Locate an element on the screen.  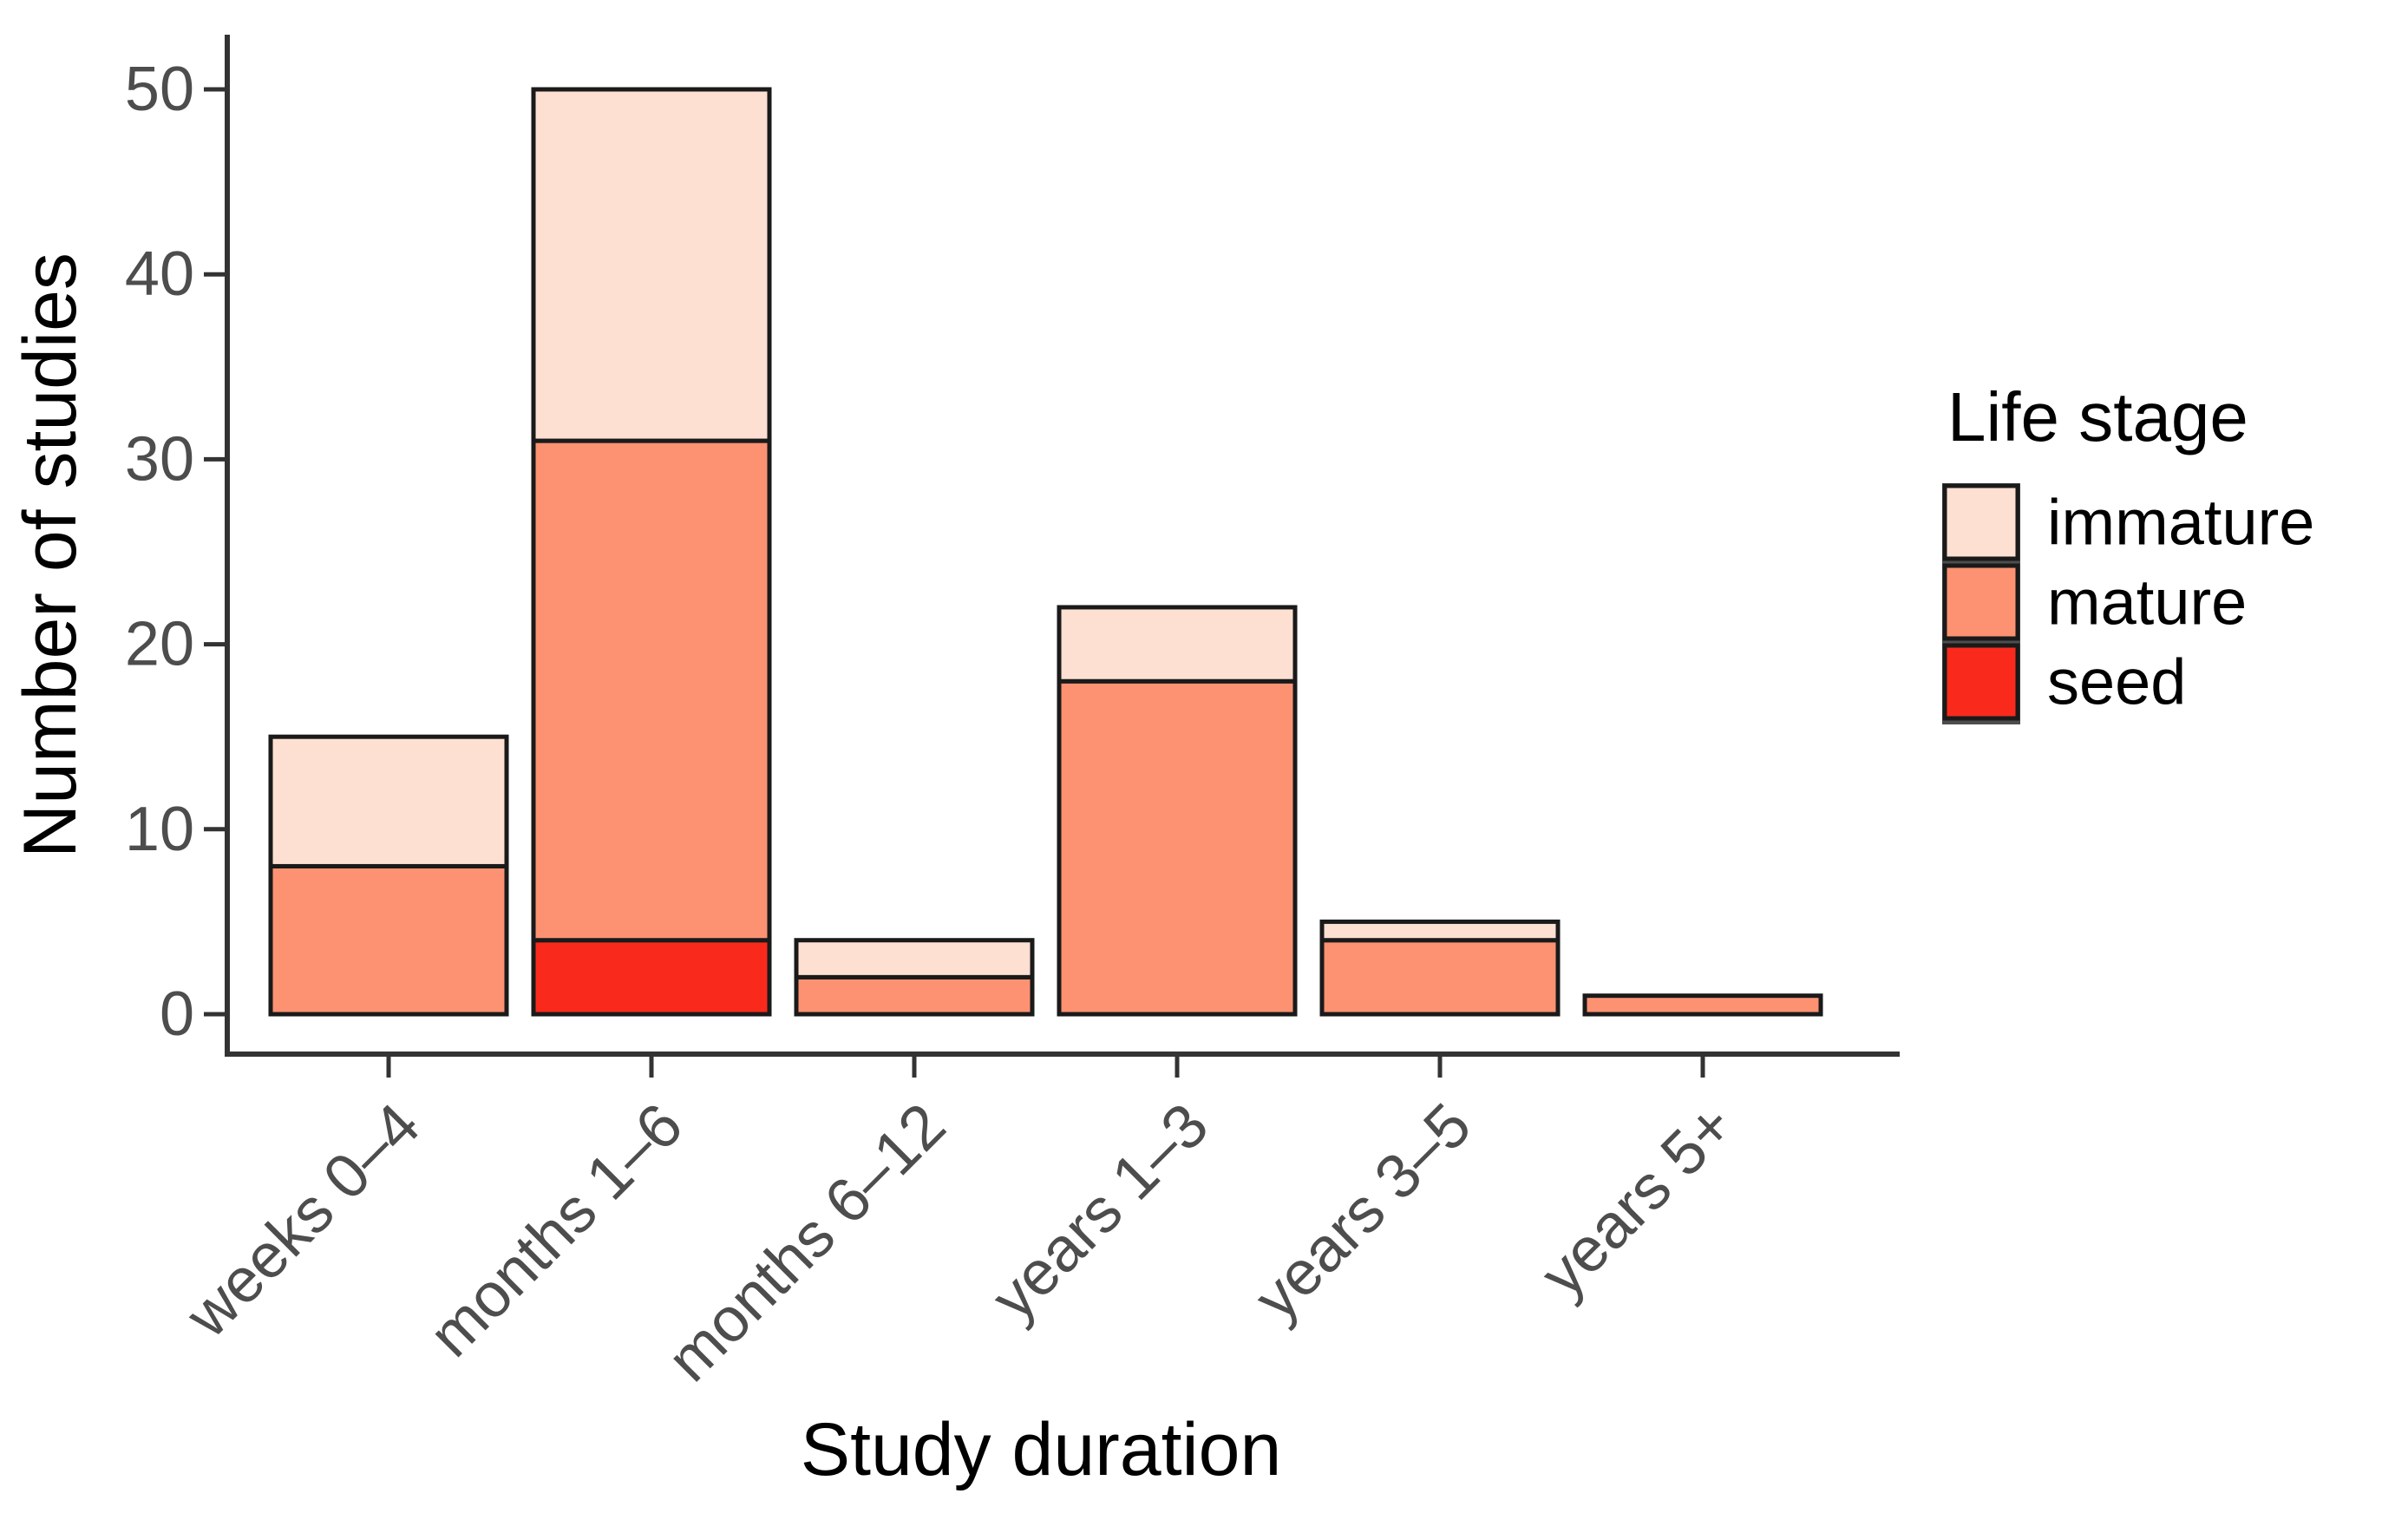
y-axis-title: Number of studies is located at coordinates (50, 555).